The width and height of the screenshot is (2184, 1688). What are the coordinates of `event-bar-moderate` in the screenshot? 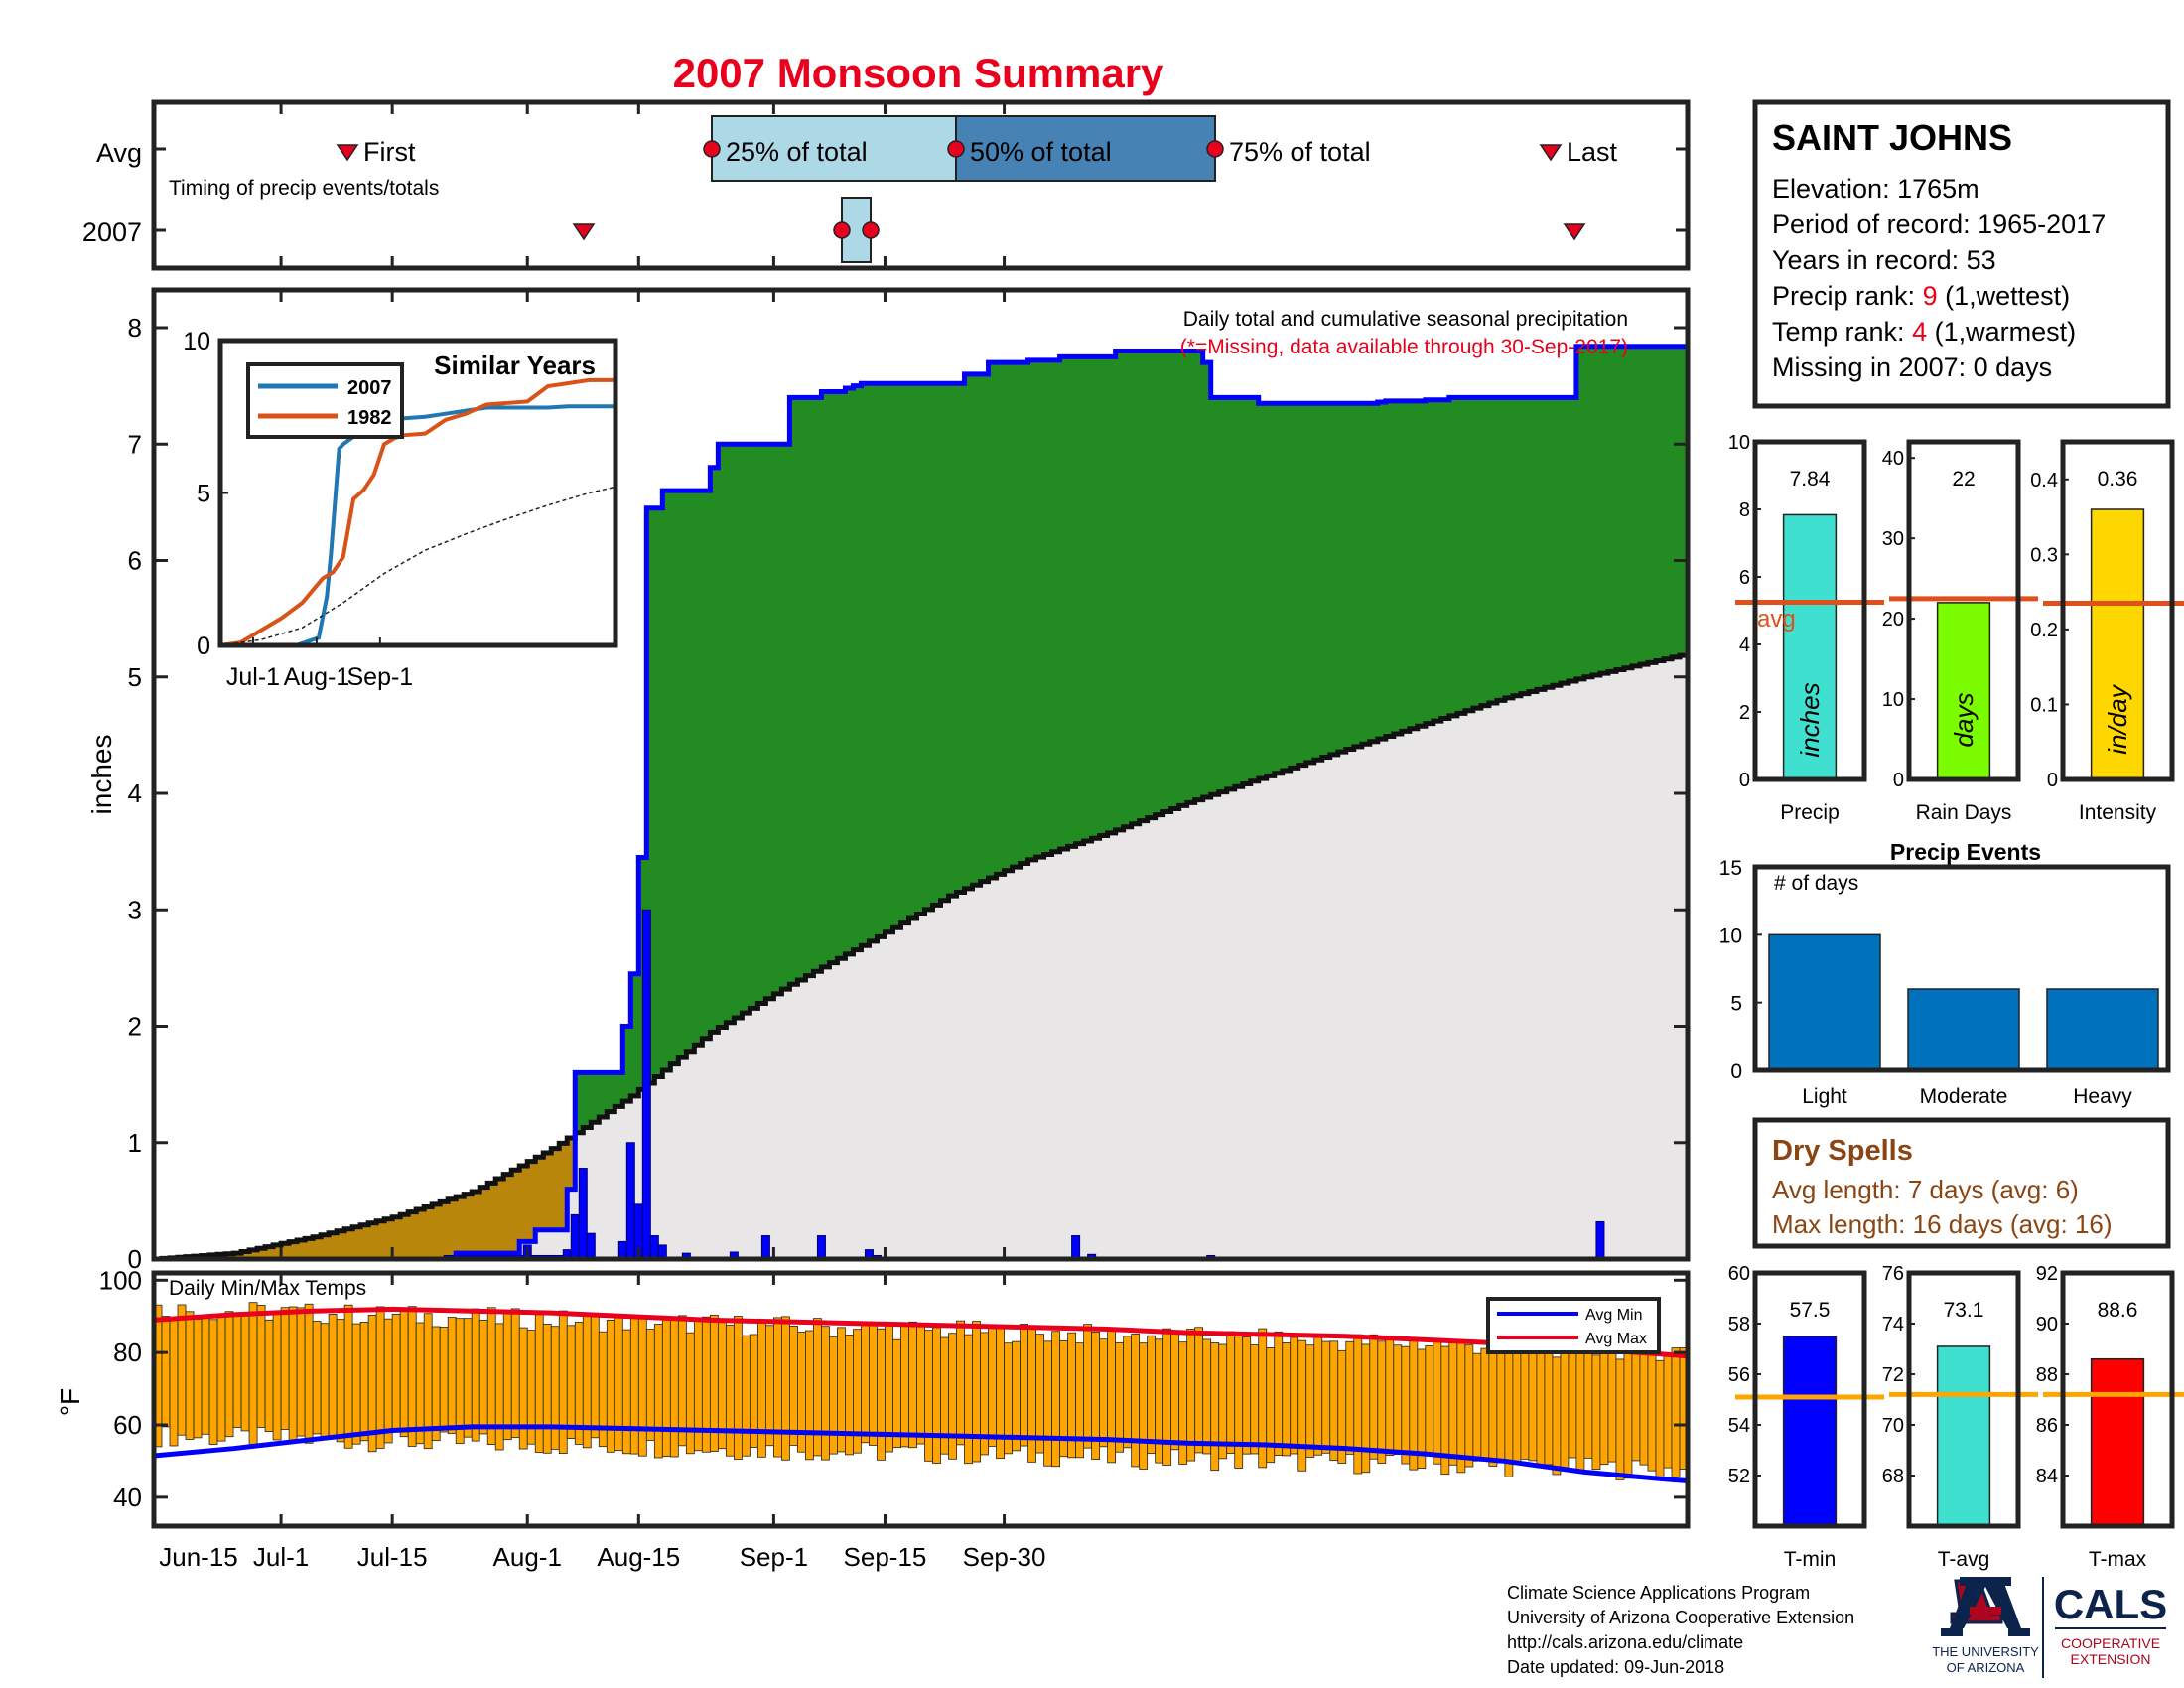 It's located at (1963, 1029).